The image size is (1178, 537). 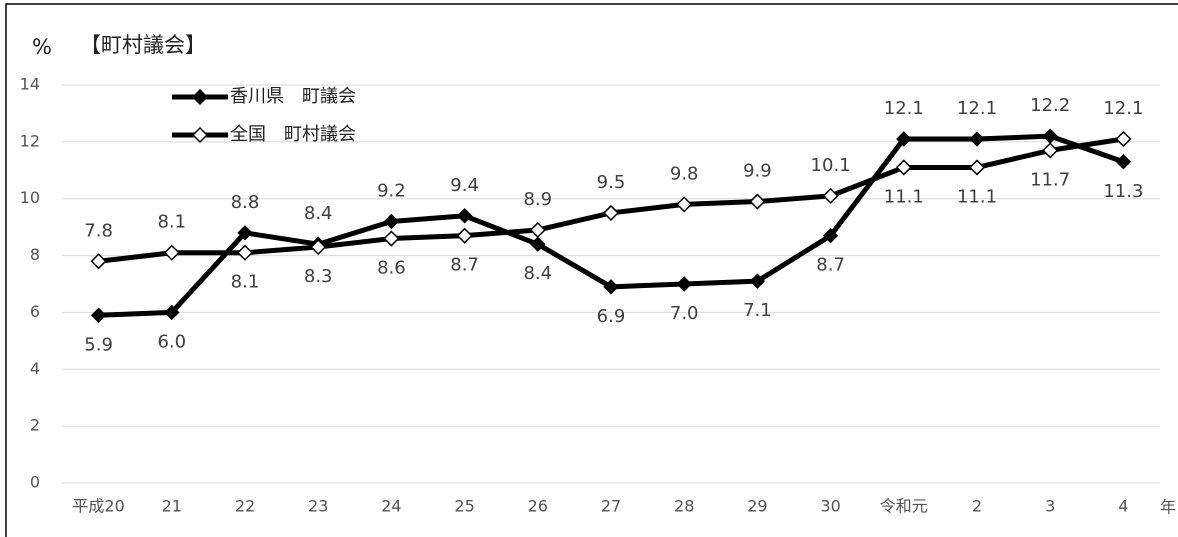 I want to click on data-label: 11.3, so click(x=1123, y=191).